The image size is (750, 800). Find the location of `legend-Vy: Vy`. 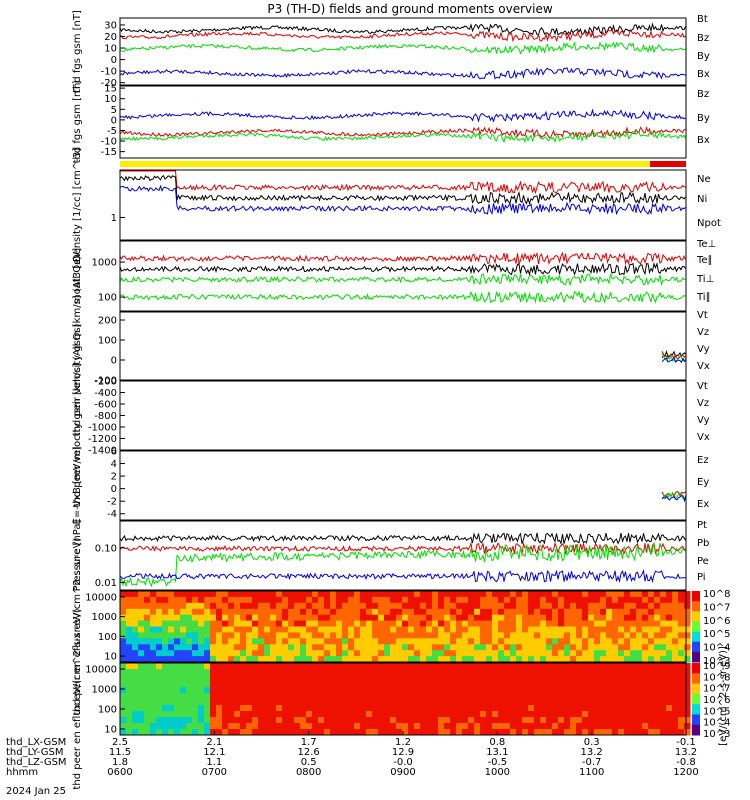

legend-Vy: Vy is located at coordinates (703, 349).